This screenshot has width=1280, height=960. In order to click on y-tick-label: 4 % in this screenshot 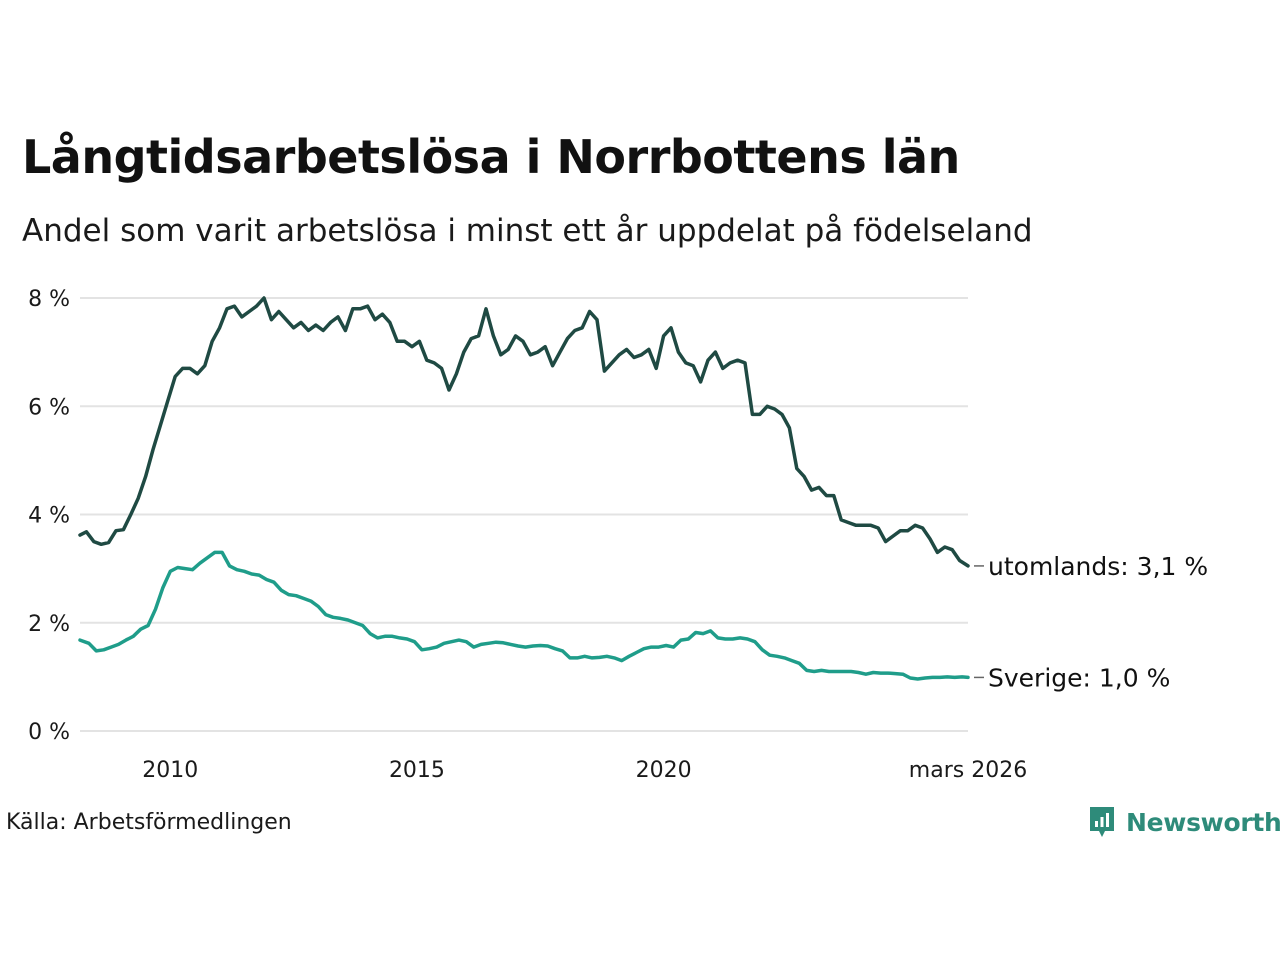, I will do `click(49, 516)`.